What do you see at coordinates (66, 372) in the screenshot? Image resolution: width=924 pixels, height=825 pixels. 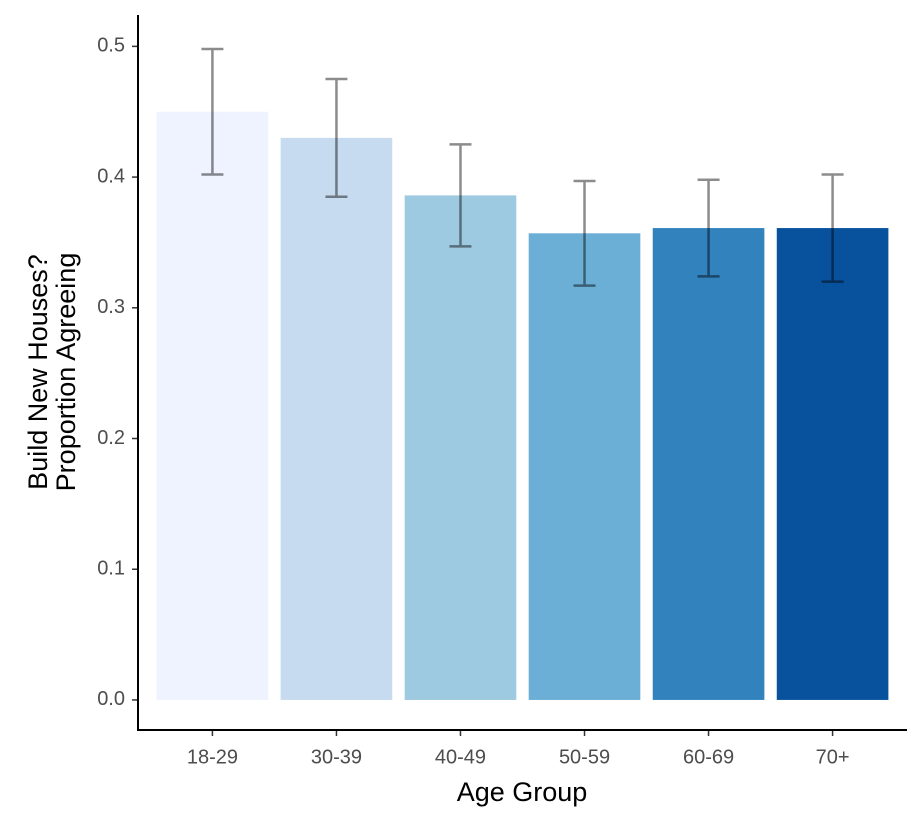 I see `y-axis-label: Proportion Agreeing` at bounding box center [66, 372].